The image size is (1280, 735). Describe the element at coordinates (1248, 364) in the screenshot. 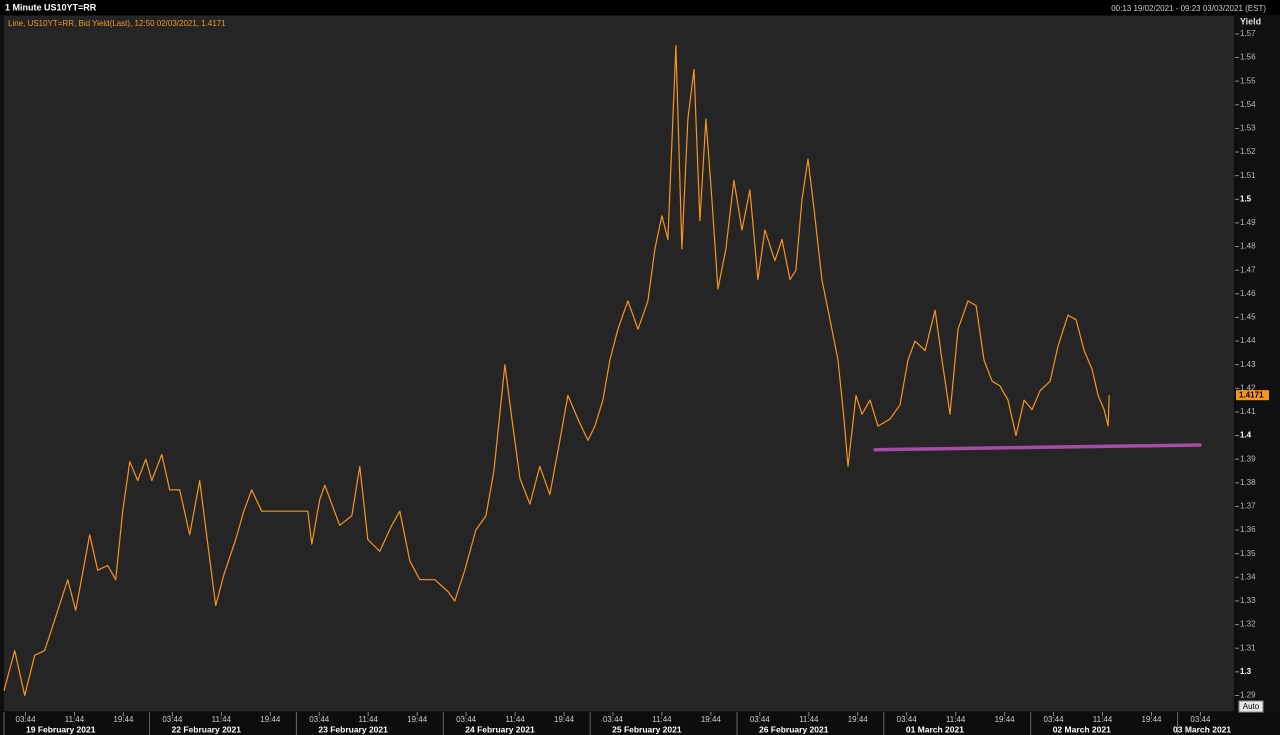

I see `y-tick-label: 1.43` at that location.